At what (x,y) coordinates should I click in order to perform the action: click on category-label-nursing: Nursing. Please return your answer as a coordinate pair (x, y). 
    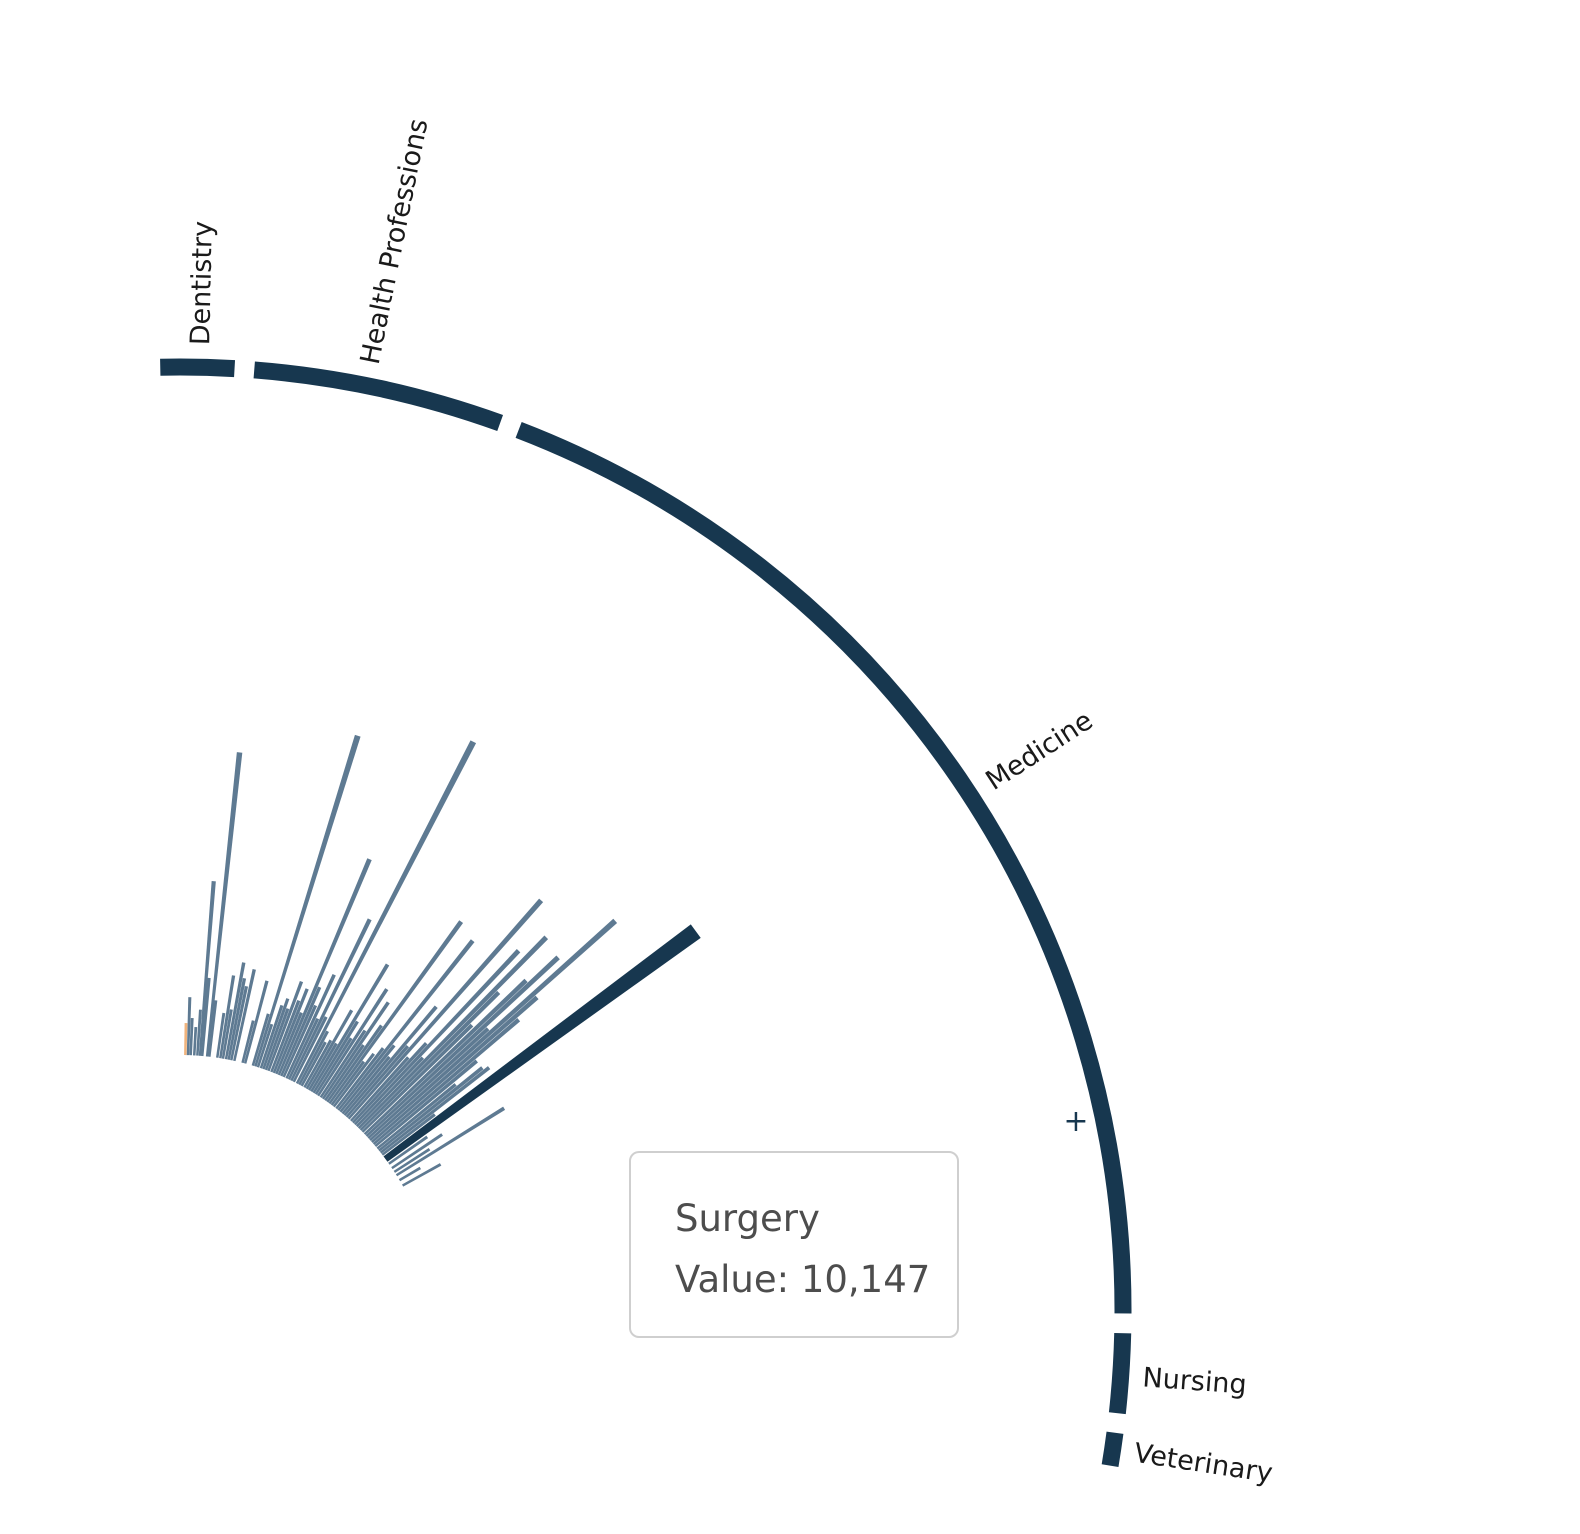
    Looking at the image, I should click on (1195, 1381).